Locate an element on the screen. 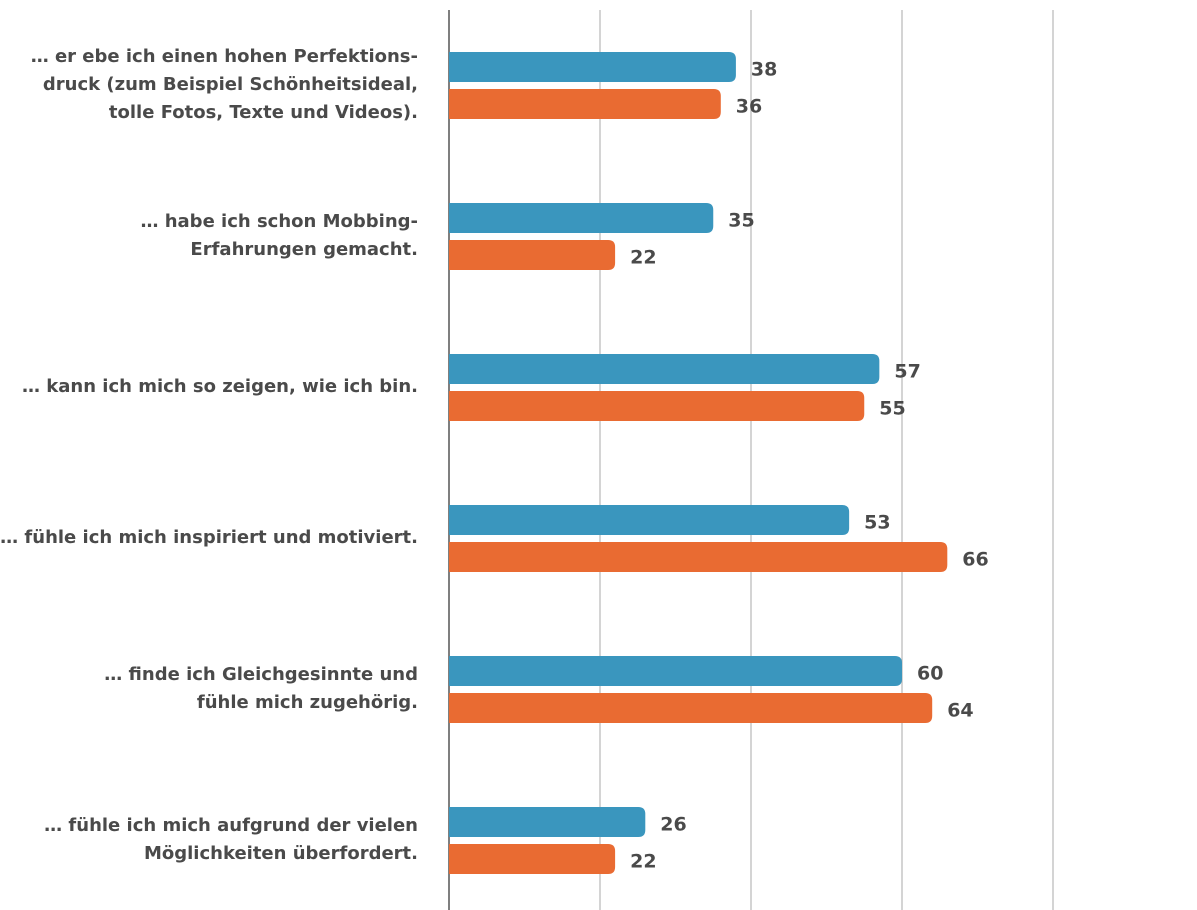 This screenshot has height=910, width=1197. value-label: 26 is located at coordinates (673, 825).